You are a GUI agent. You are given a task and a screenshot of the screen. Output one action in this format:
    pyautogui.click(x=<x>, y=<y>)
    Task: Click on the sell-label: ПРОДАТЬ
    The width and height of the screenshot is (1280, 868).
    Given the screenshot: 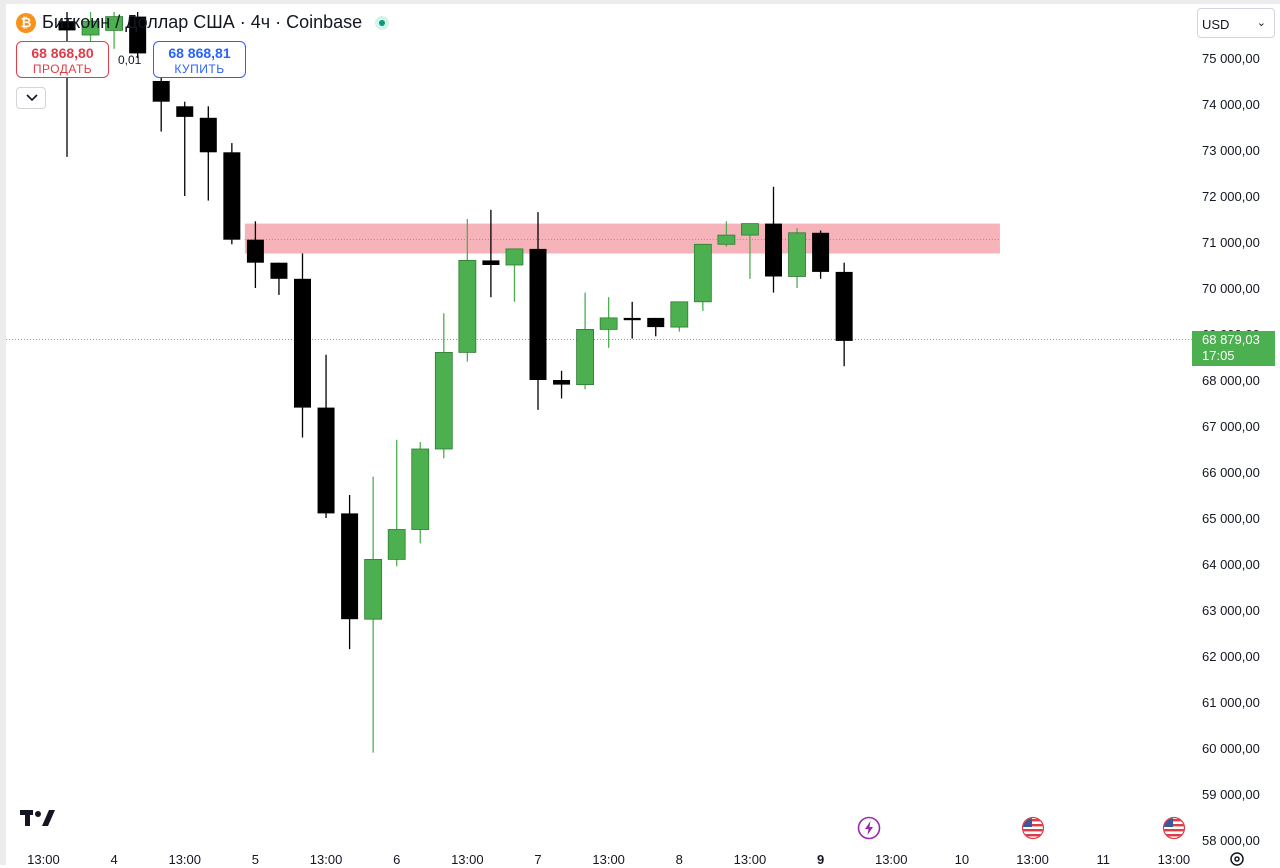 What is the action you would take?
    pyautogui.click(x=62, y=69)
    